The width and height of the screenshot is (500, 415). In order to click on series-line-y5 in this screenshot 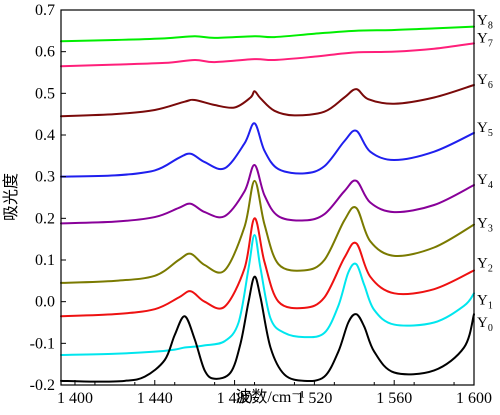, I will do `click(267, 150)`.